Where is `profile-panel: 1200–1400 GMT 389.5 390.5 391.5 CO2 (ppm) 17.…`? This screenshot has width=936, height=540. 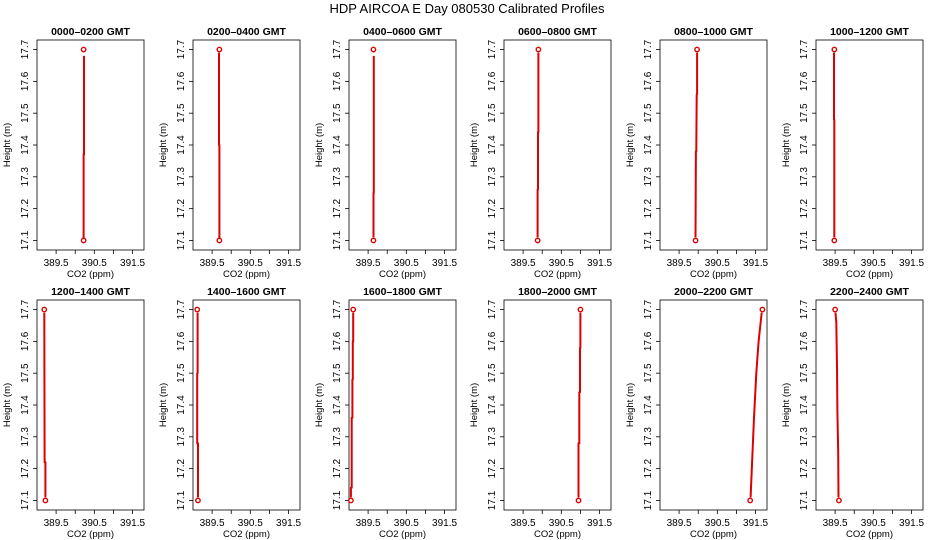
profile-panel: 1200–1400 GMT 389.5 390.5 391.5 CO2 (ppm) 17.… is located at coordinates (73, 413).